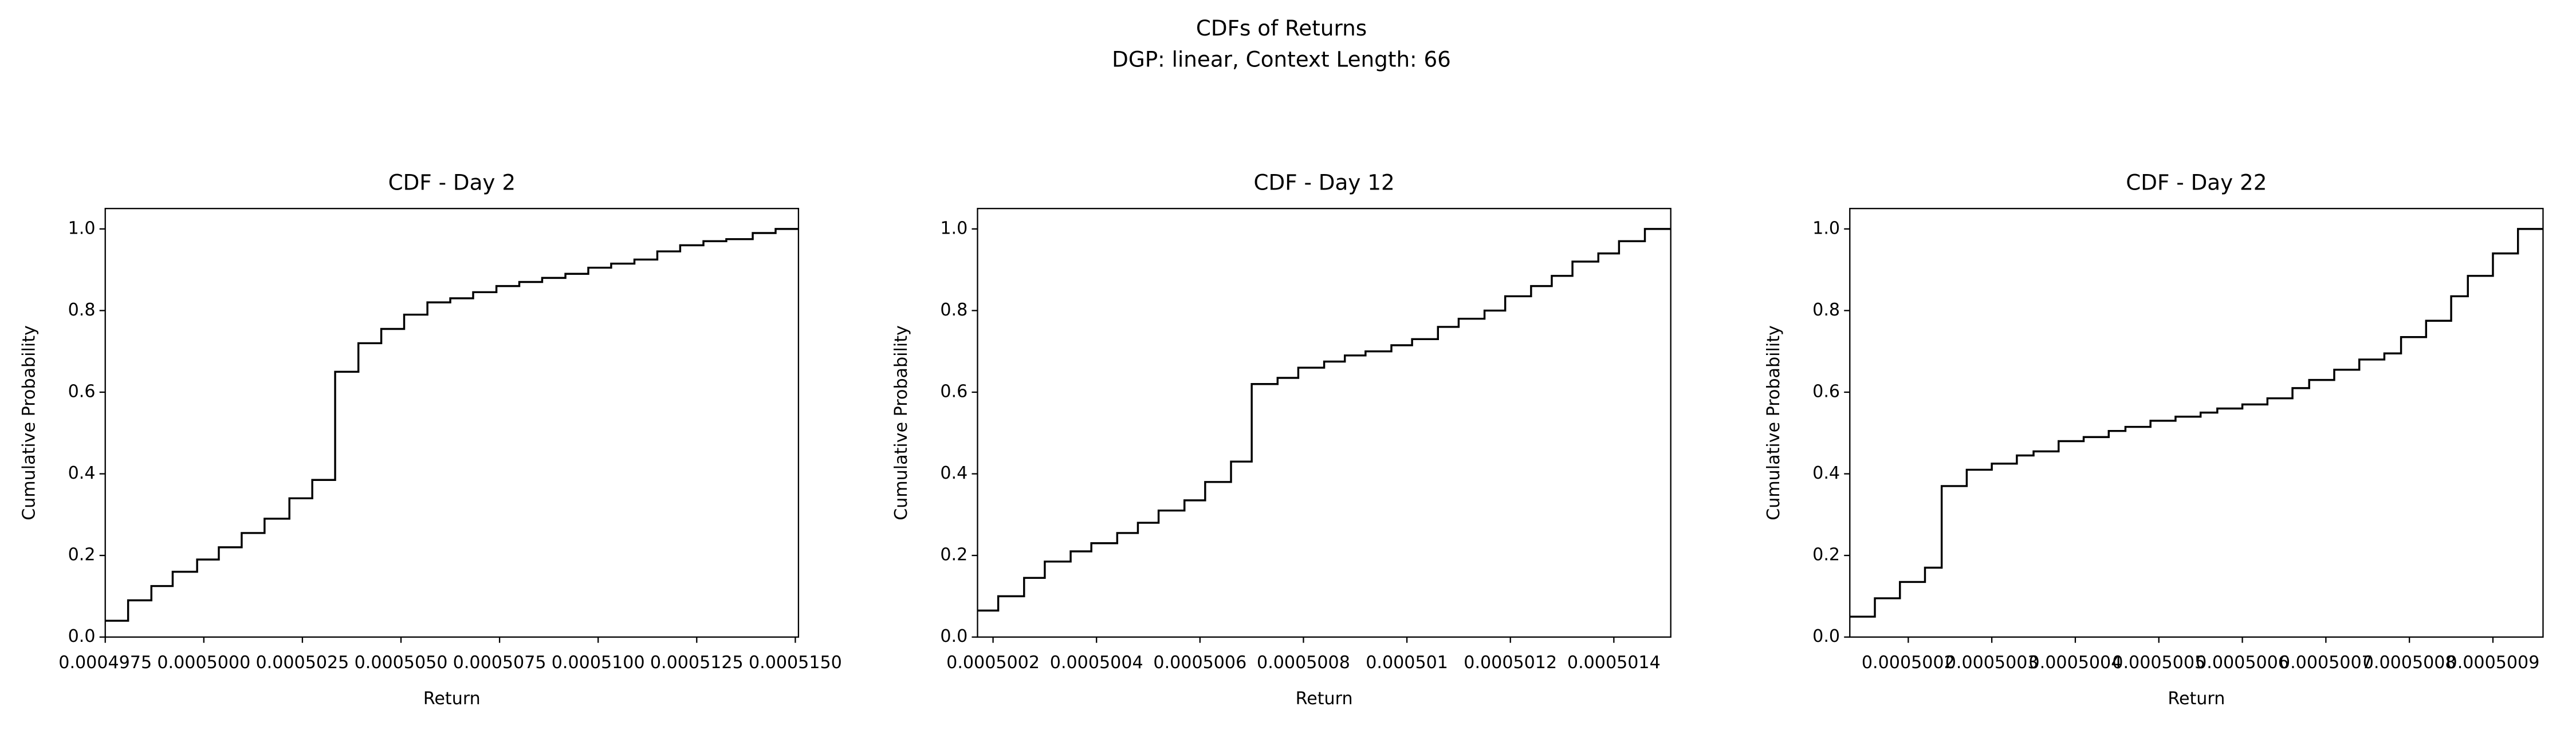 The image size is (2576, 730). What do you see at coordinates (1281, 28) in the screenshot?
I see `figure-title: CDFs of Returns` at bounding box center [1281, 28].